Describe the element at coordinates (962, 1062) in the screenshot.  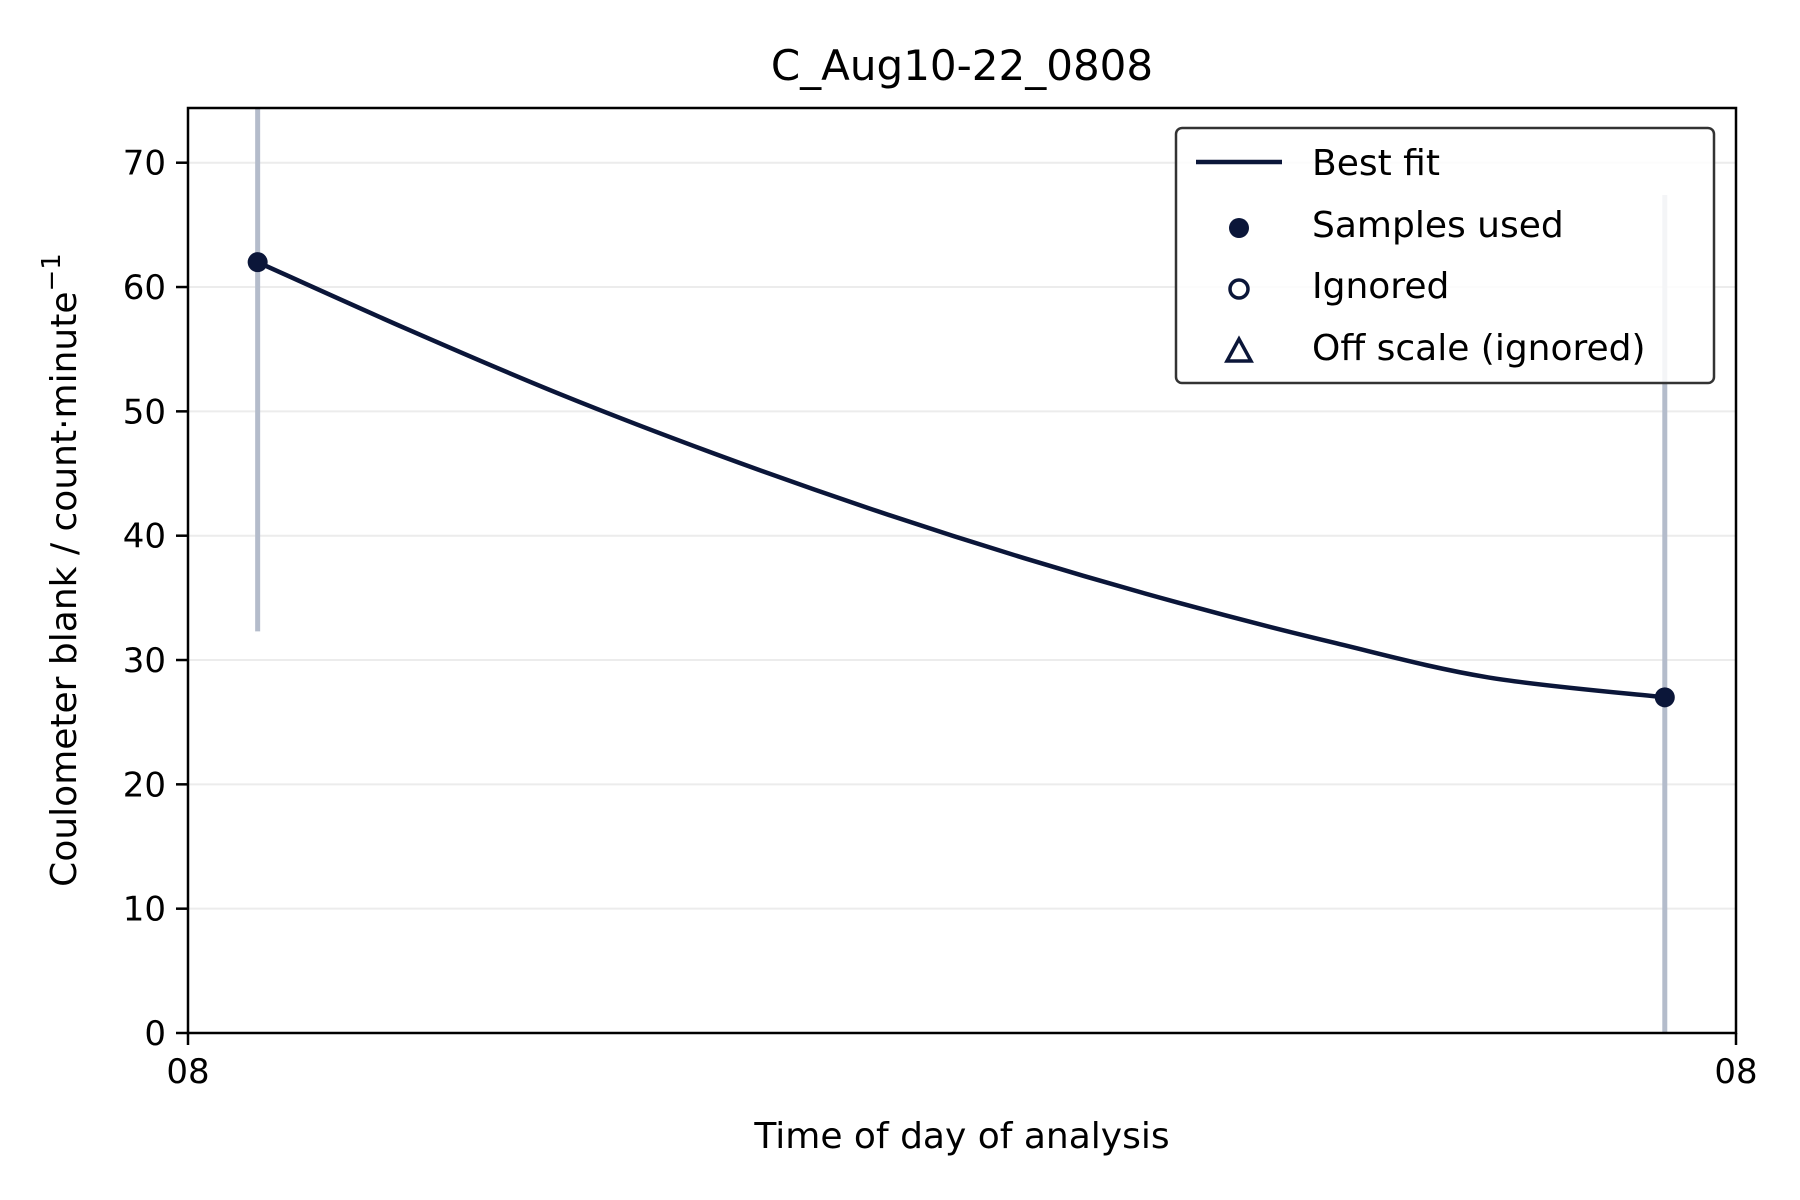
I see `x-axis-ticks: 08 08` at that location.